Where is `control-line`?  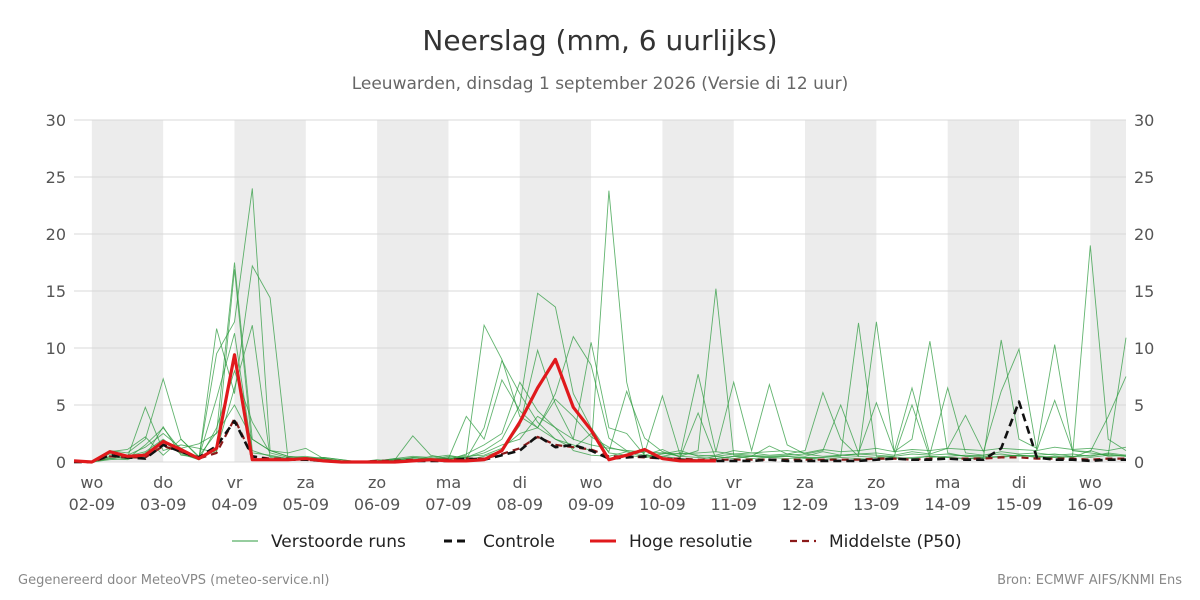 control-line is located at coordinates (600, 432).